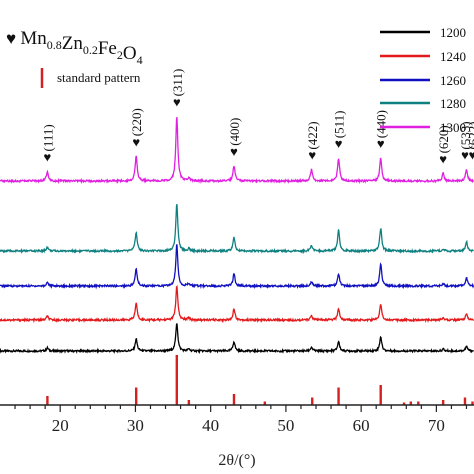  What do you see at coordinates (436, 425) in the screenshot?
I see `x-tick-label: 70` at bounding box center [436, 425].